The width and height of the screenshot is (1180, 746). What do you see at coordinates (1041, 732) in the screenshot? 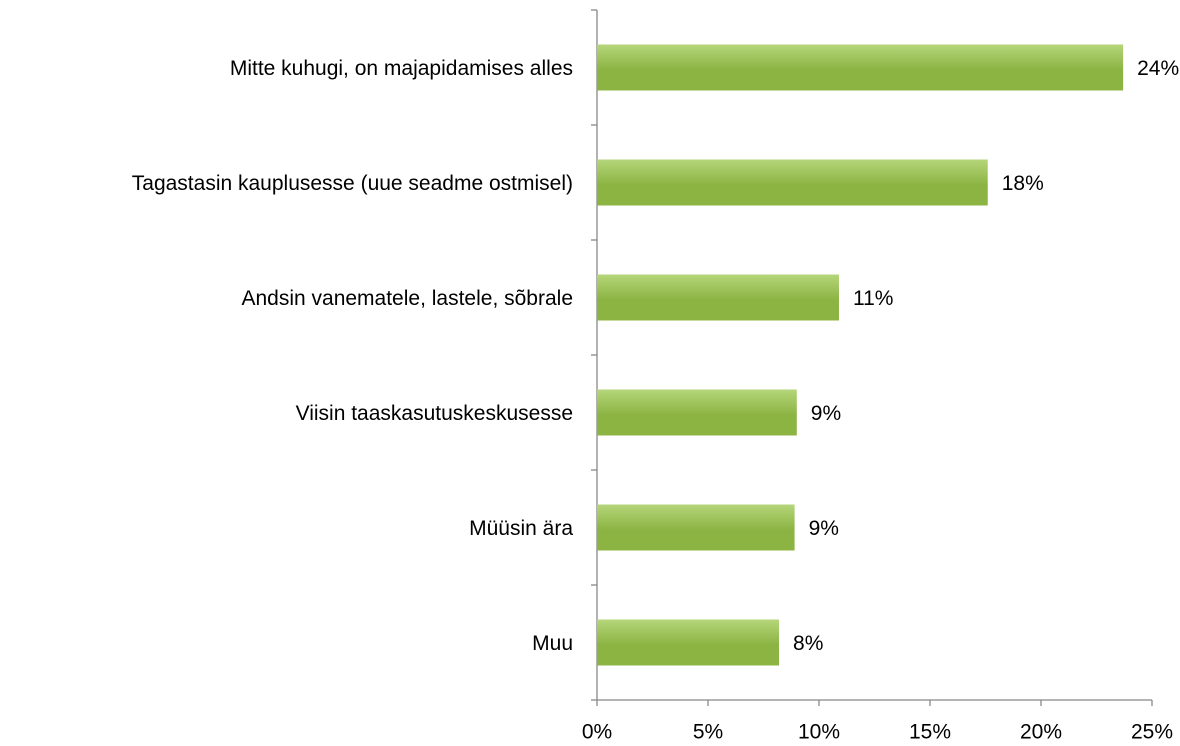
I see `x-tick-label: 20%` at bounding box center [1041, 732].